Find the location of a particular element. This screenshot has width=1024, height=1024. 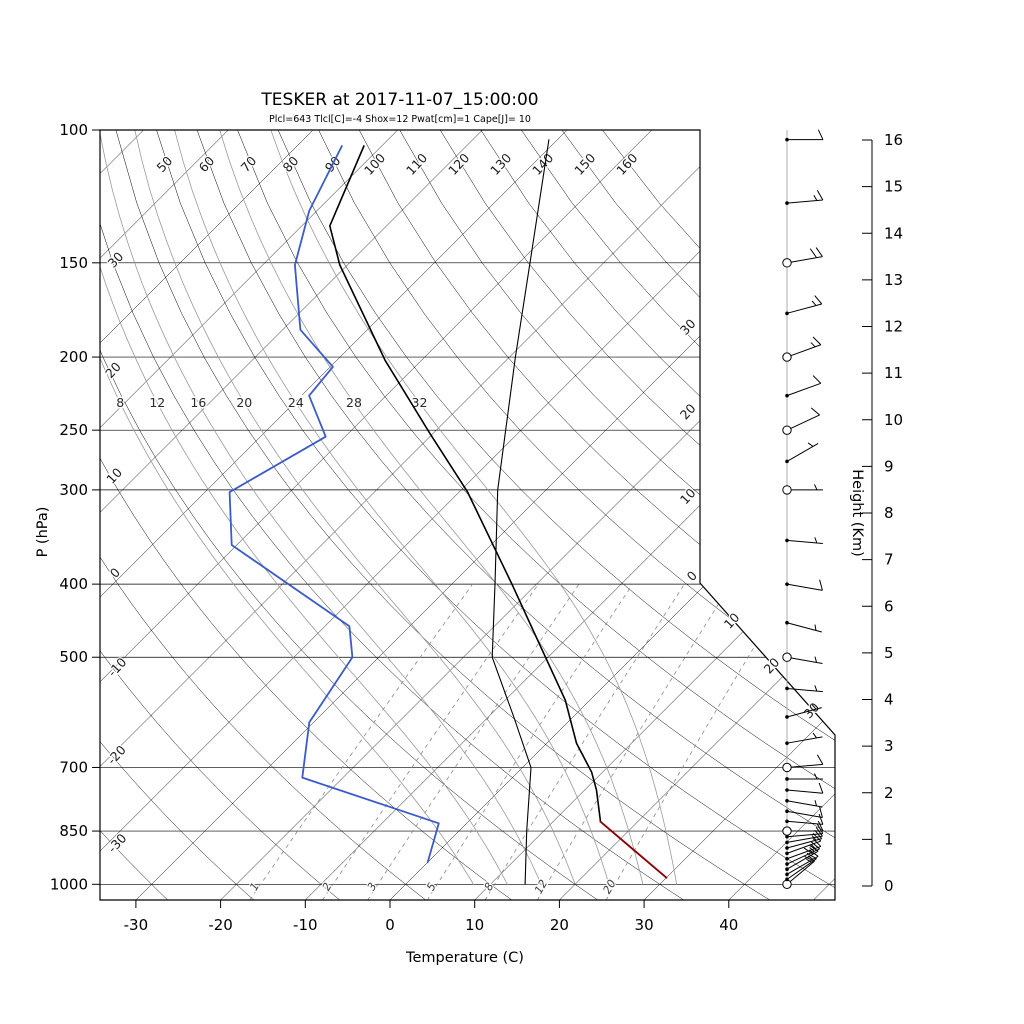

height-tick-label: 7 is located at coordinates (889, 560).